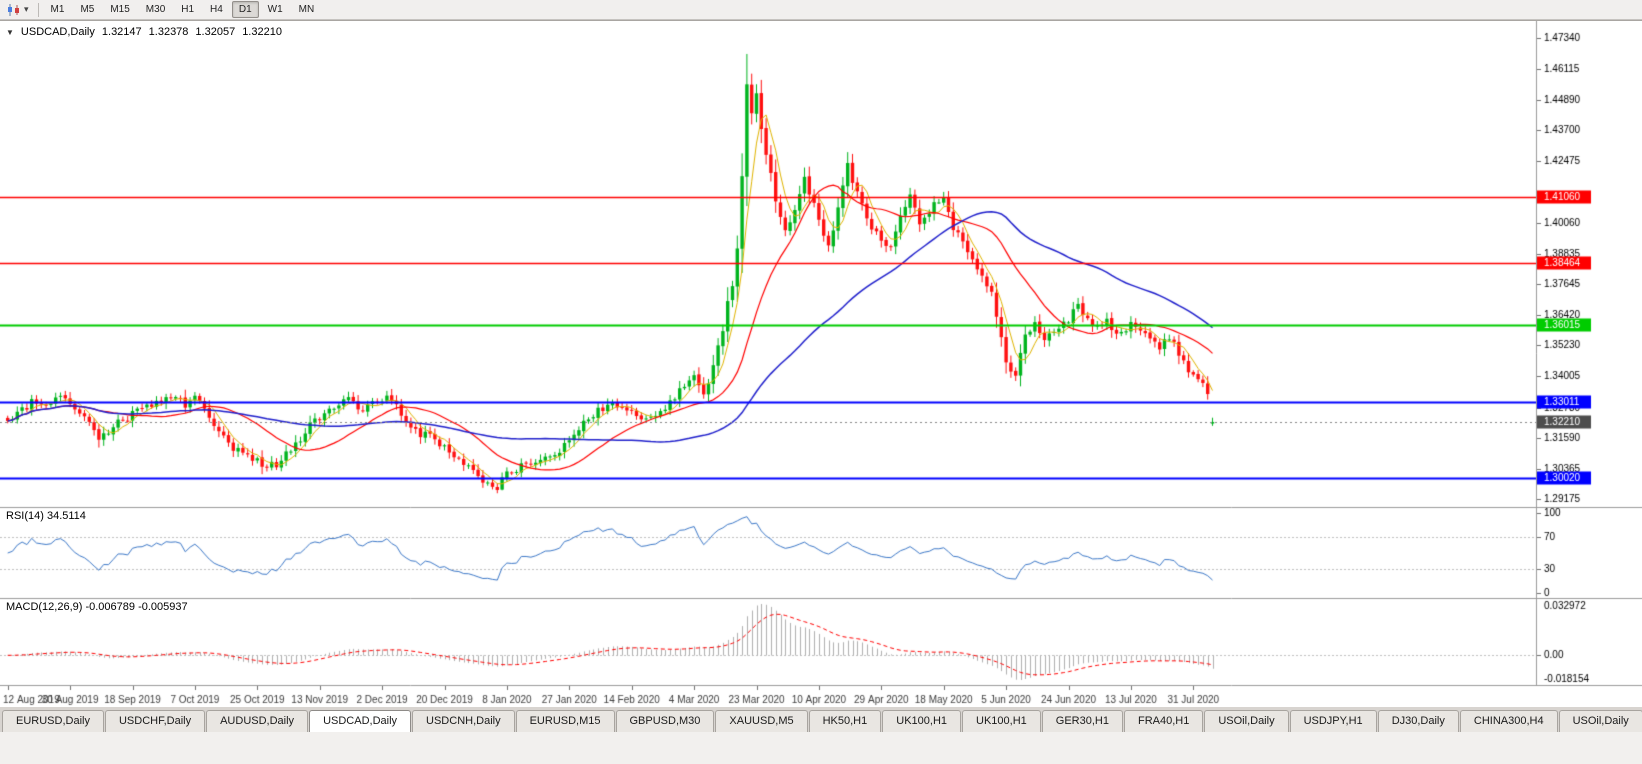 This screenshot has height=764, width=1642. I want to click on timeframe-button-m15: M15, so click(120, 9).